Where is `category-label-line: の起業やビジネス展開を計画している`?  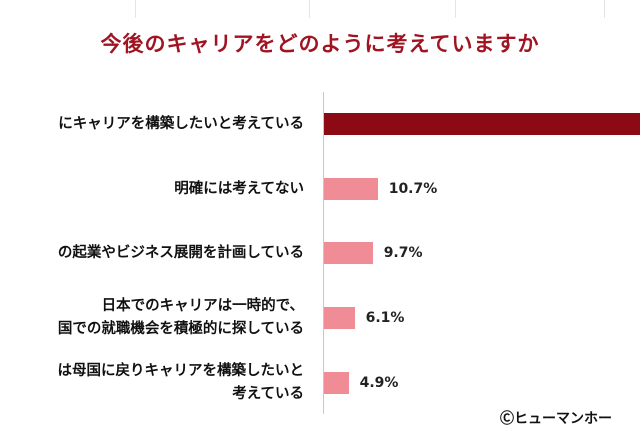
category-label-line: の起業やビジネス展開を計画している is located at coordinates (180, 252).